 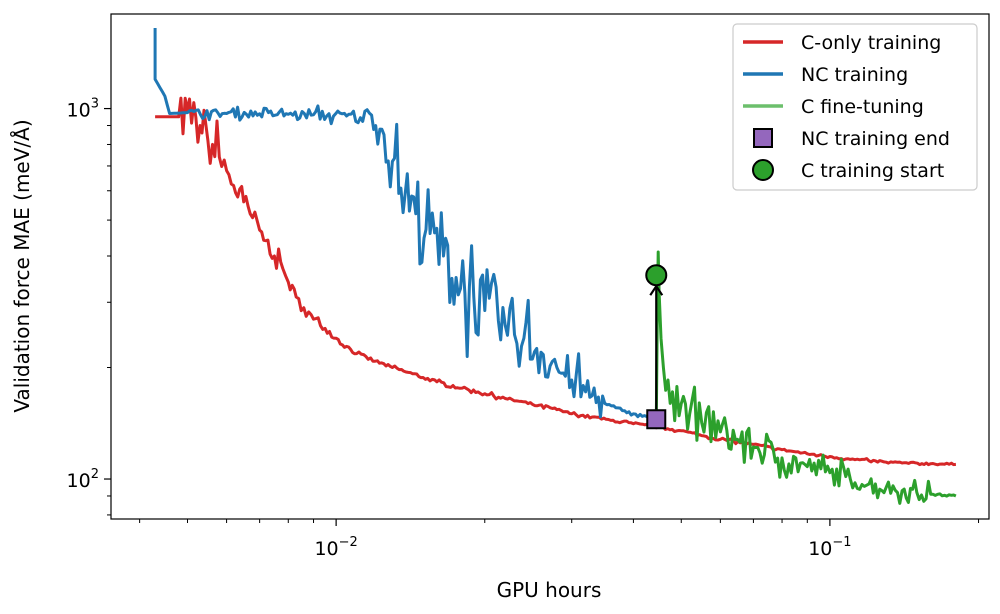 I want to click on legend-box, so click(x=855, y=107).